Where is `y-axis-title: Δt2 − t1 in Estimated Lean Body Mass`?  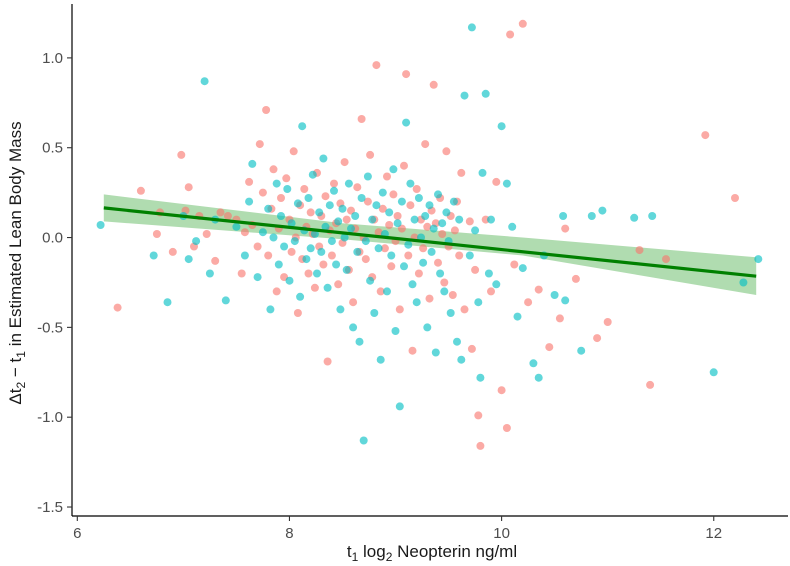 y-axis-title: Δt2 − t1 in Estimated Lean Body Mass is located at coordinates (17, 262).